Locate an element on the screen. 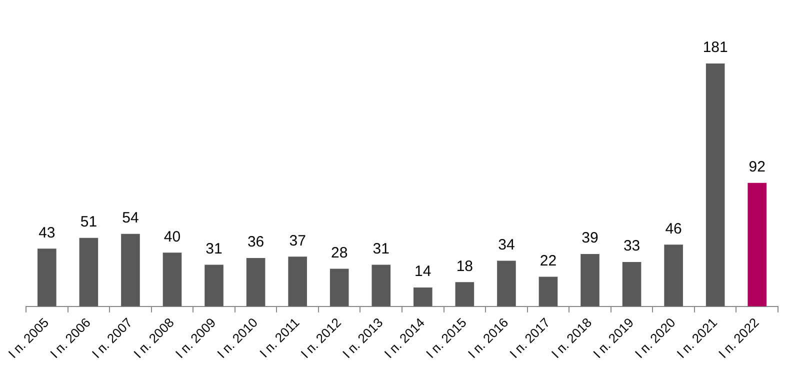 The image size is (796, 373). data-label: 51 is located at coordinates (89, 222).